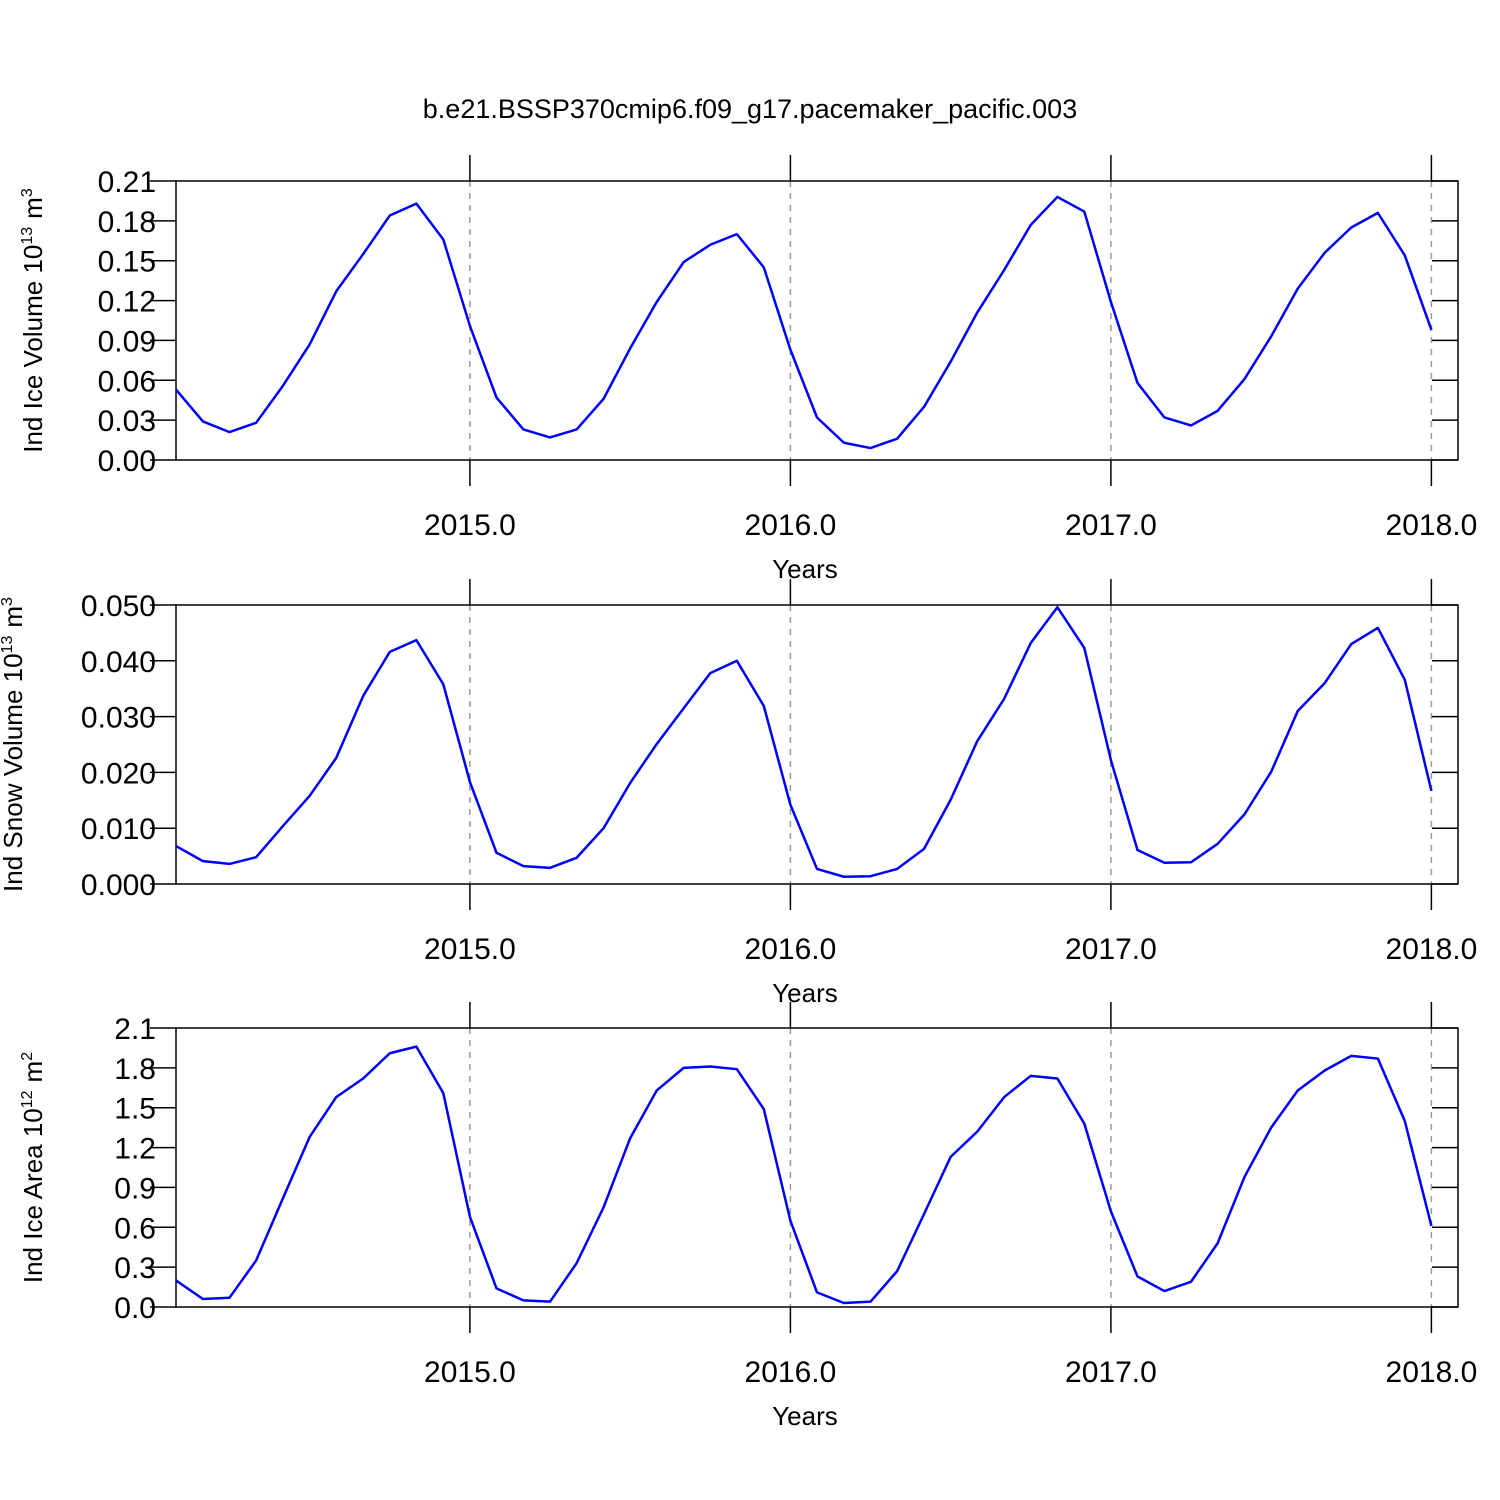 Image resolution: width=1500 pixels, height=1500 pixels. I want to click on y-tick-label: 0.3, so click(135, 1268).